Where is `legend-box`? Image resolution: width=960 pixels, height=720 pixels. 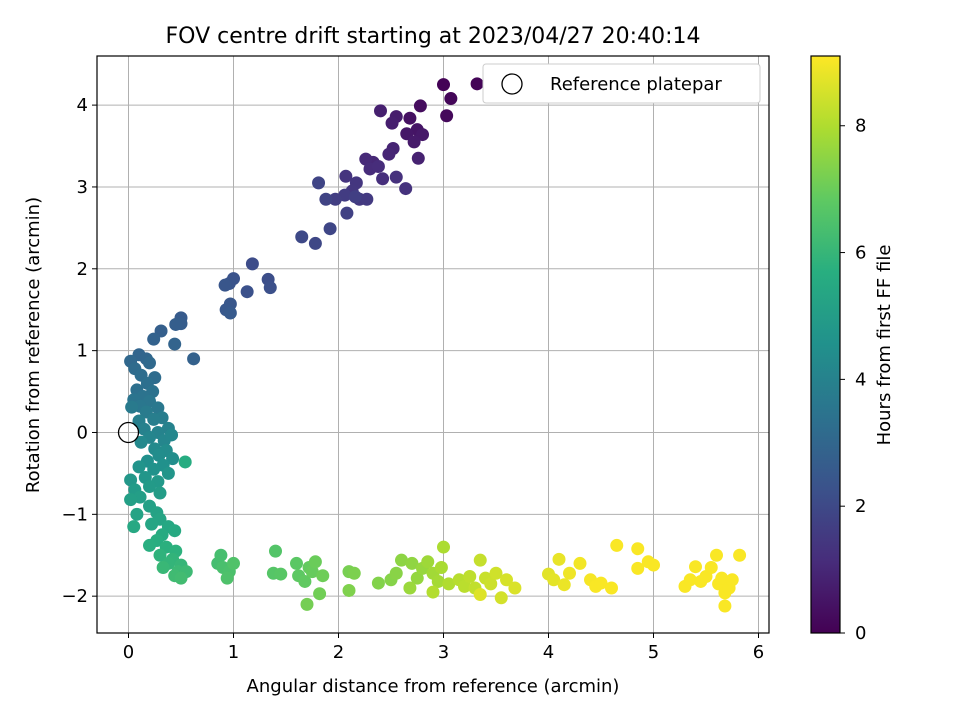
legend-box is located at coordinates (621, 83).